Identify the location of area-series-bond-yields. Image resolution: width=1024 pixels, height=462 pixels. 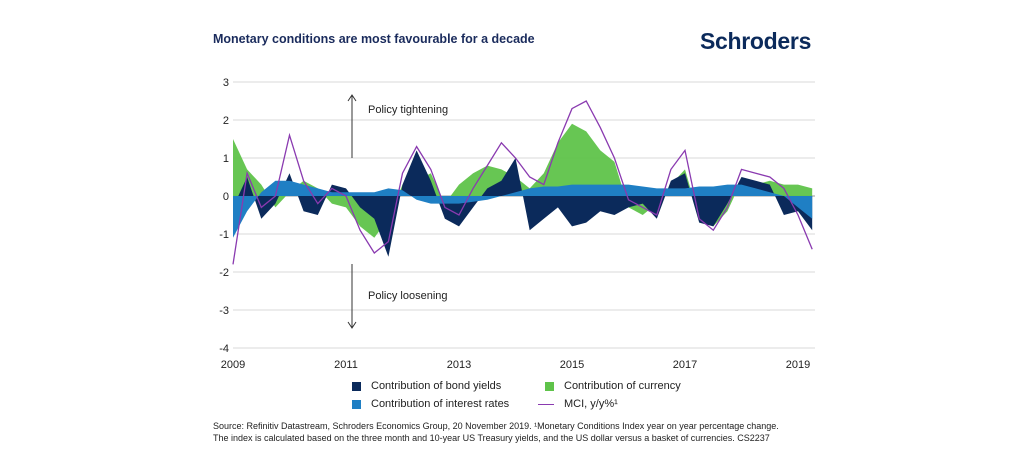
(523, 203).